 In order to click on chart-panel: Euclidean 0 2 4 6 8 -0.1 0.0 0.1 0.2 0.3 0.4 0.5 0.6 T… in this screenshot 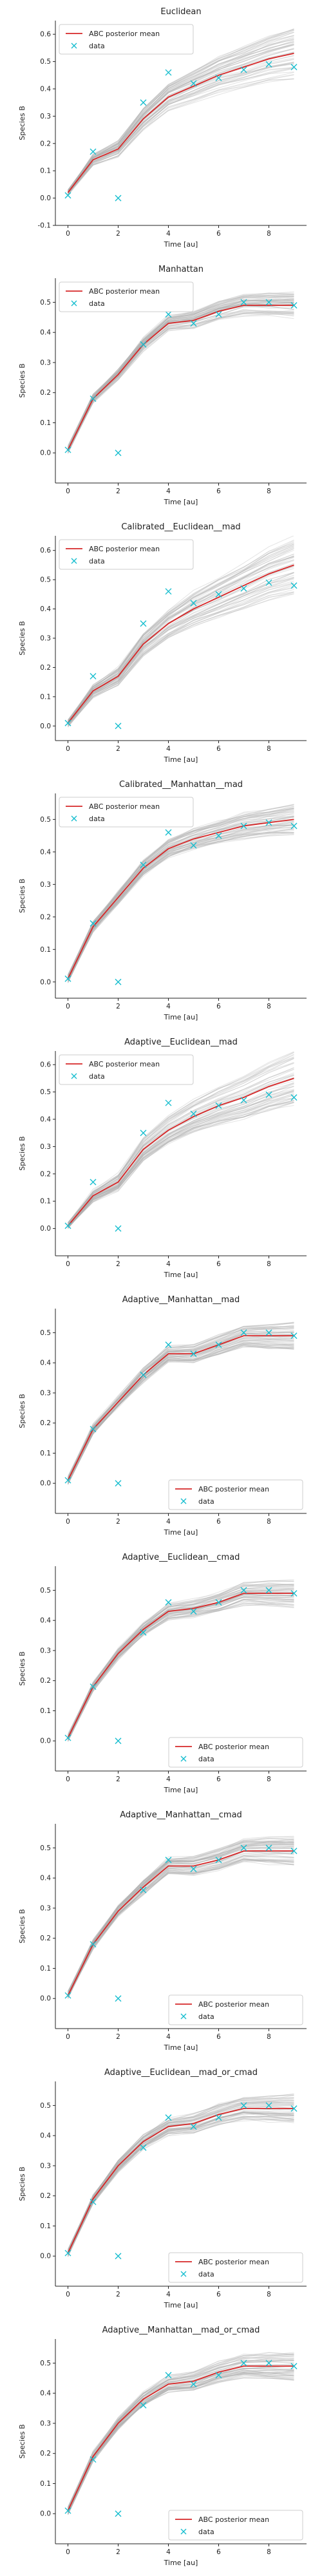, I will do `click(163, 128)`.